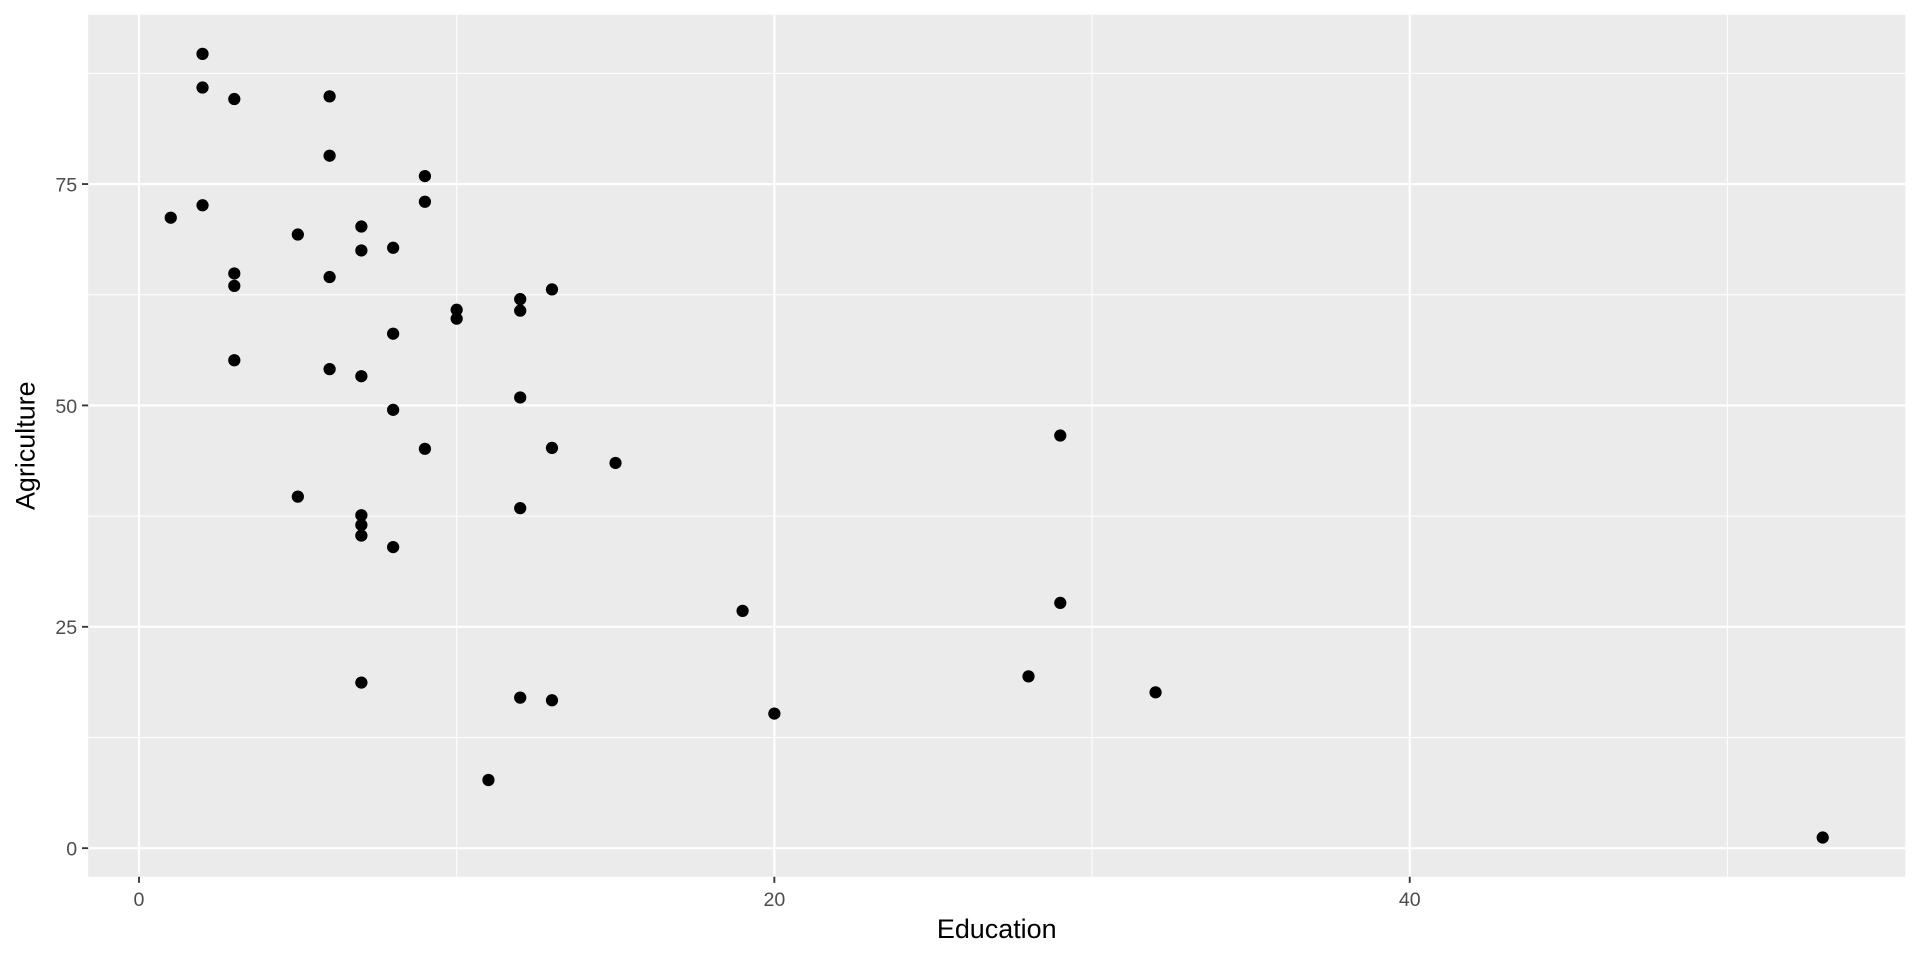 This screenshot has height=960, width=1920. Describe the element at coordinates (139, 900) in the screenshot. I see `x-tick-label: 0` at that location.